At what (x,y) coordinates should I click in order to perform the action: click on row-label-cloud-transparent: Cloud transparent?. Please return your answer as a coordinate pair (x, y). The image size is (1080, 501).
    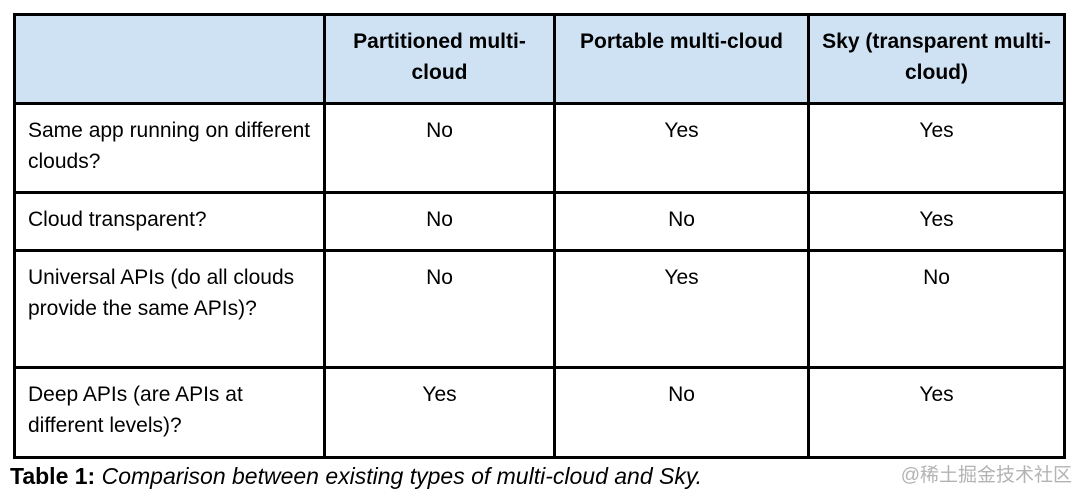
    Looking at the image, I should click on (169, 221).